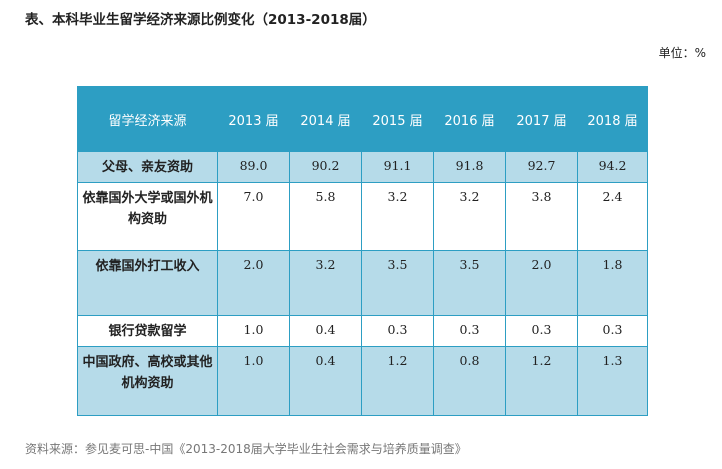 The image size is (722, 469). What do you see at coordinates (397, 167) in the screenshot?
I see `cell-value: 91.1` at bounding box center [397, 167].